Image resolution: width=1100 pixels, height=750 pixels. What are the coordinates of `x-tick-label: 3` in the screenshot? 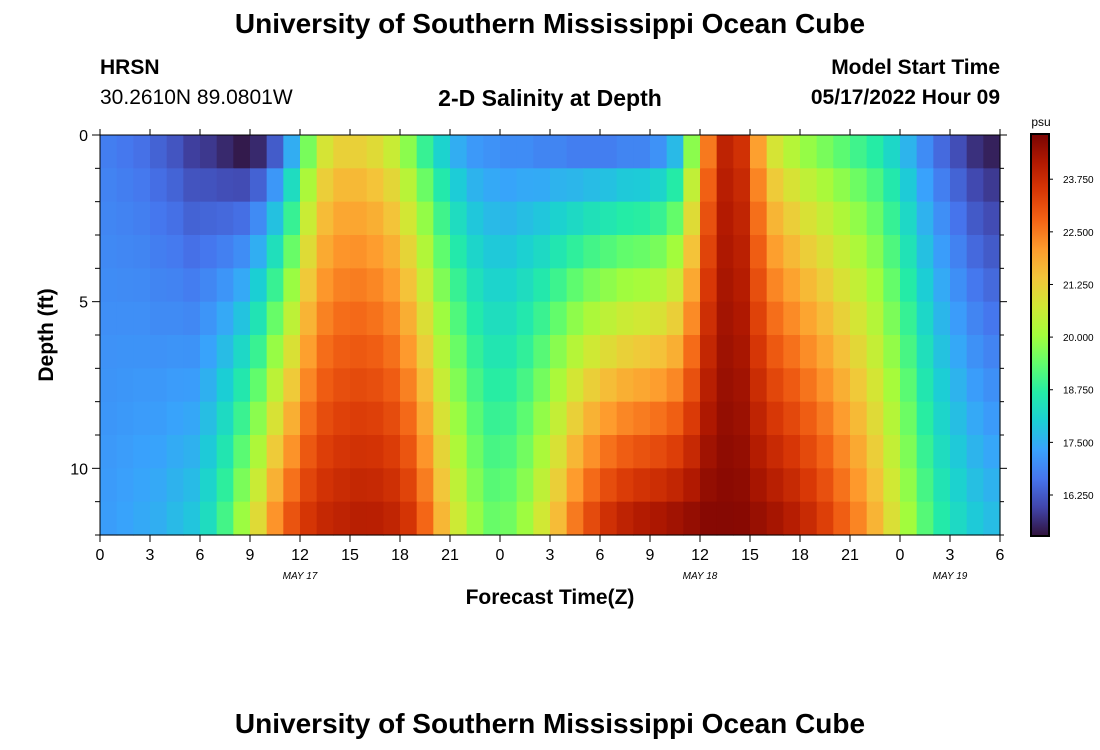 It's located at (150, 555).